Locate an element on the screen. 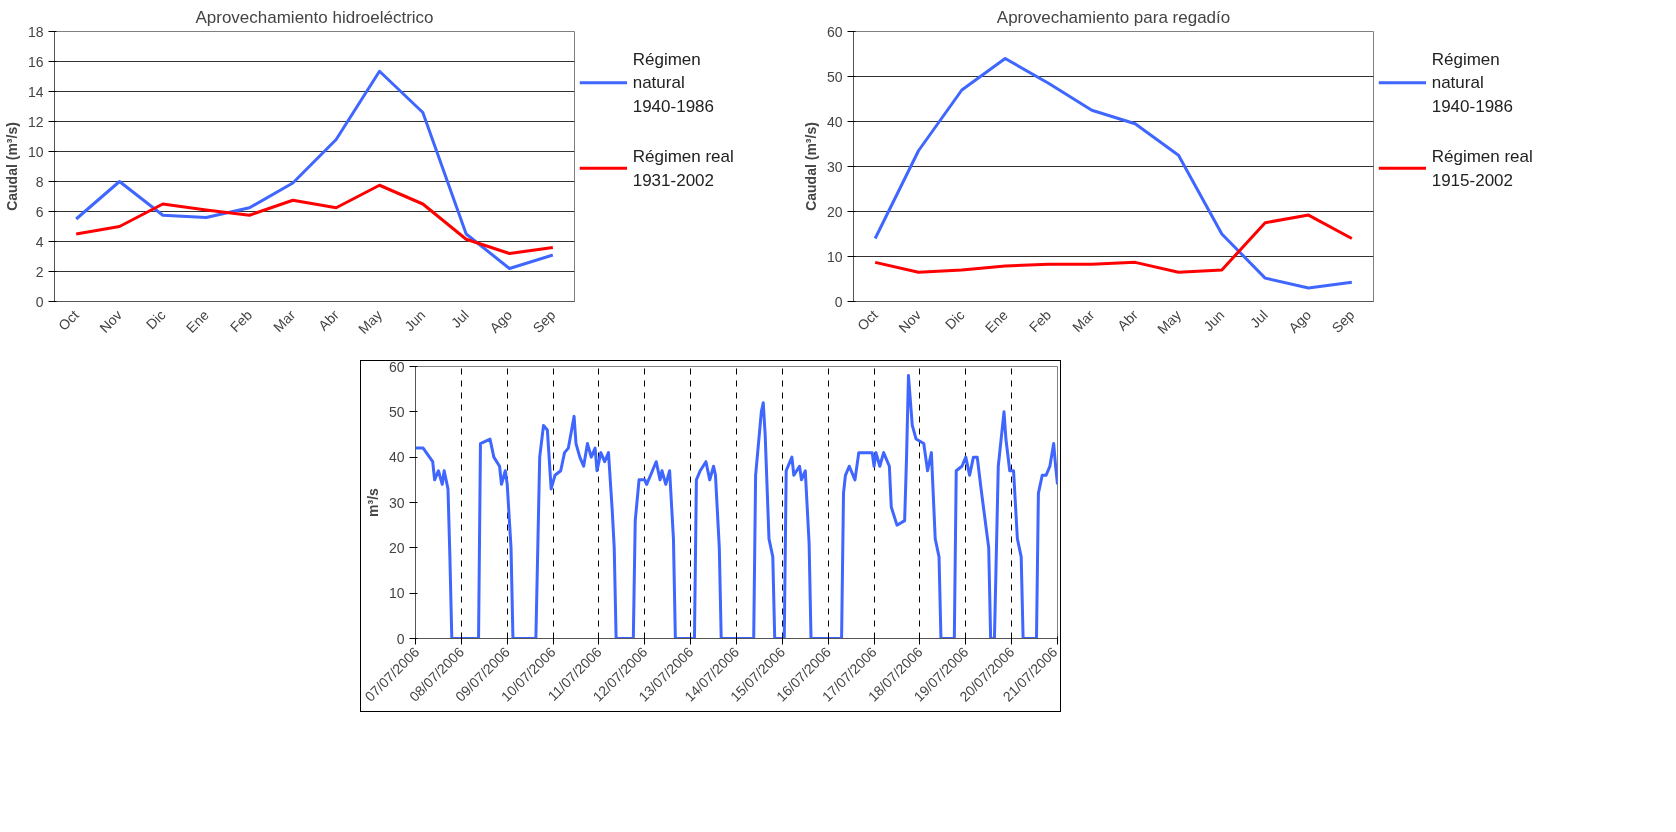 The width and height of the screenshot is (1676, 832). y-tick-label: 2 is located at coordinates (39, 271).